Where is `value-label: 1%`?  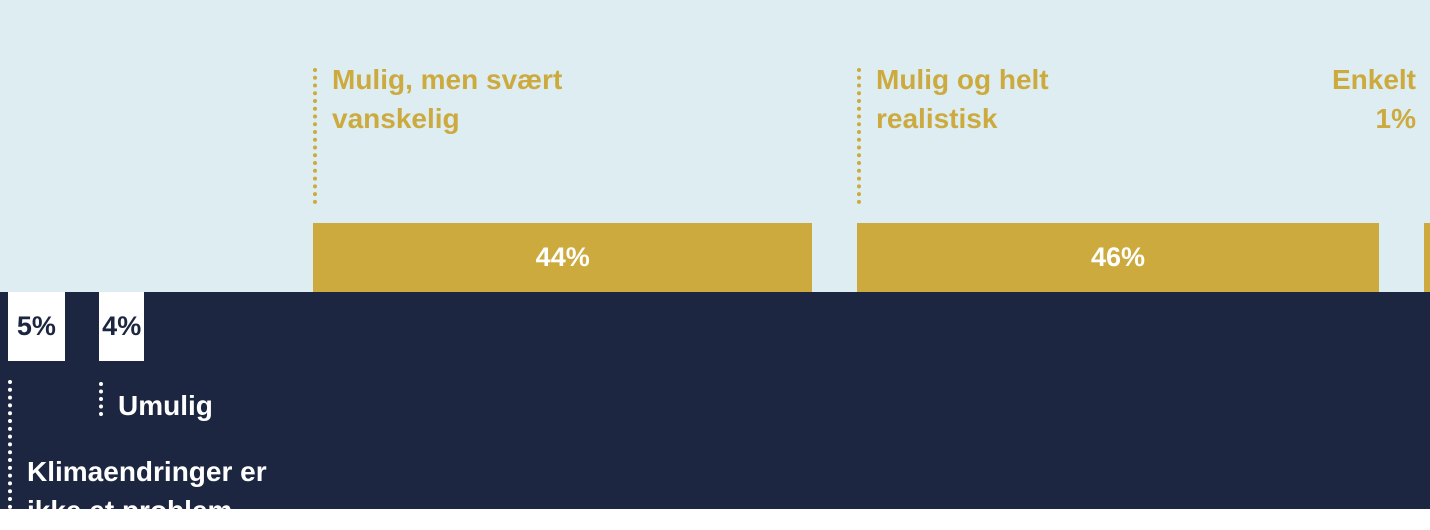 value-label: 1% is located at coordinates (1395, 118).